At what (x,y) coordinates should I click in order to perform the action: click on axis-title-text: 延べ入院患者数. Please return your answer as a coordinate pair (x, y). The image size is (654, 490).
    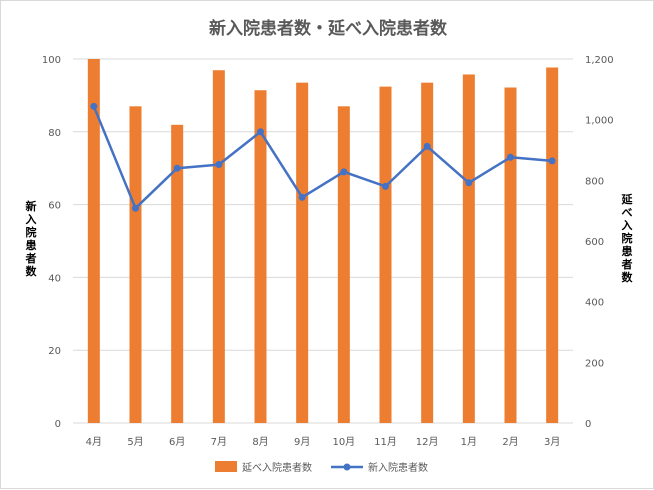
    Looking at the image, I should click on (627, 238).